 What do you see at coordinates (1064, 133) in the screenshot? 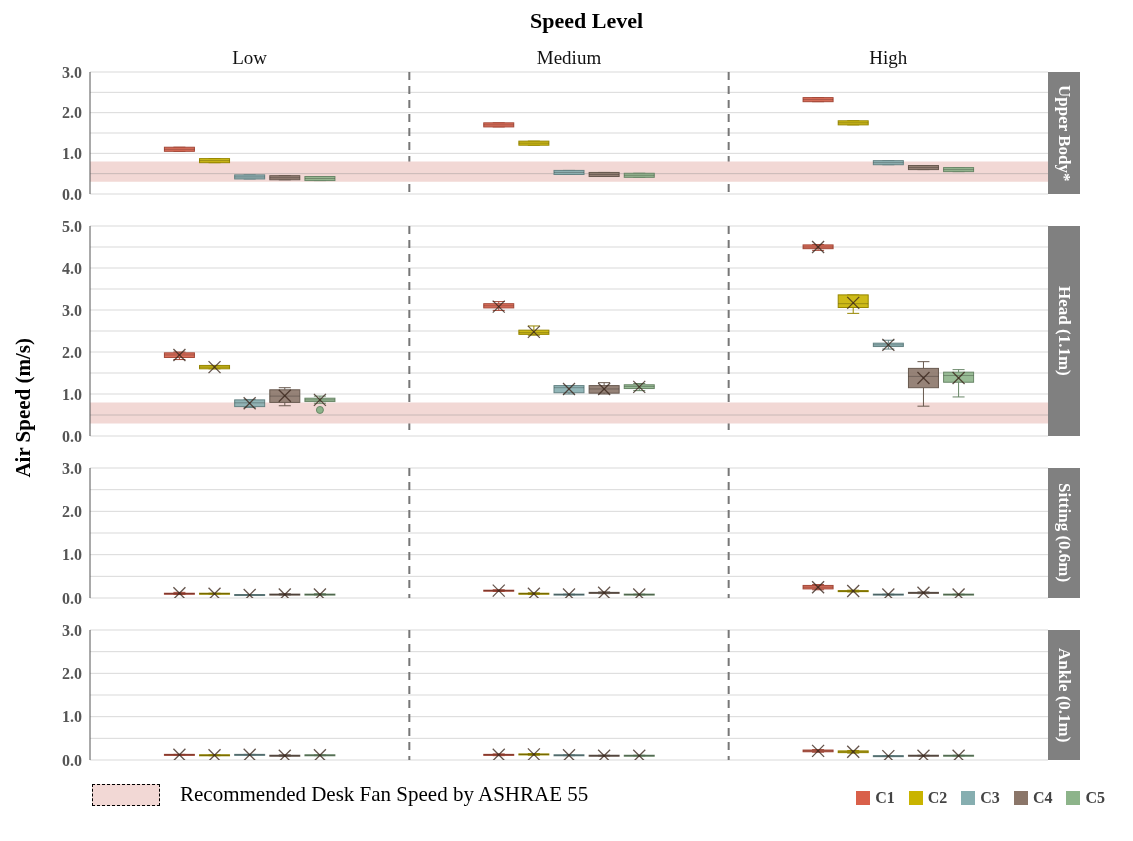
I see `y2-axis-title: Upper Body*` at bounding box center [1064, 133].